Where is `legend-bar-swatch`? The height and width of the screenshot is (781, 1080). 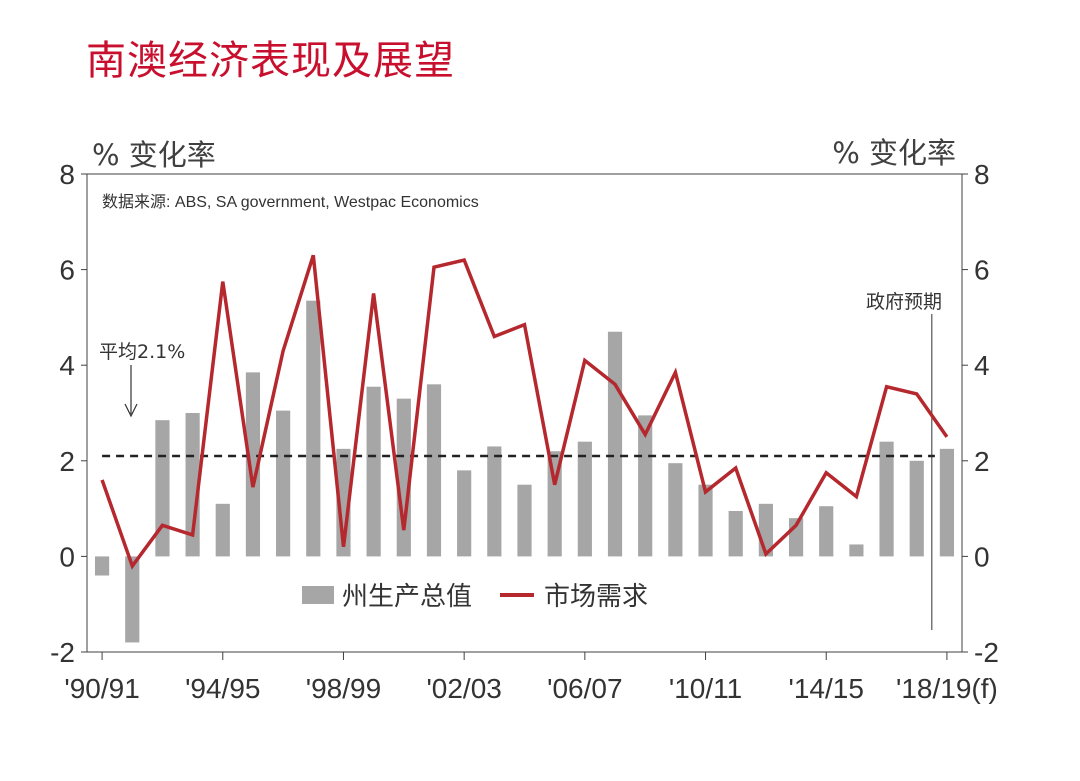 legend-bar-swatch is located at coordinates (318, 594).